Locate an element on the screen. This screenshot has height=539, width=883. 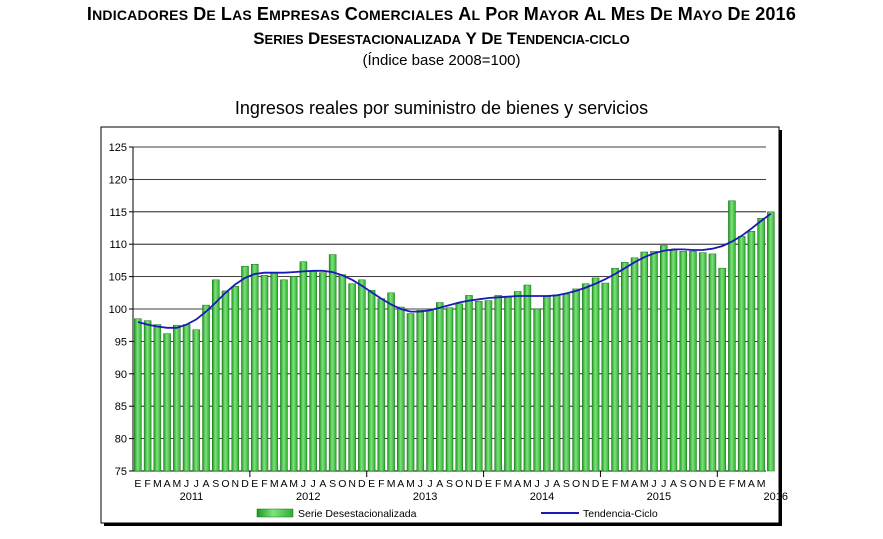
legend-bar-label: Serie Desestacionalizada is located at coordinates (357, 514).